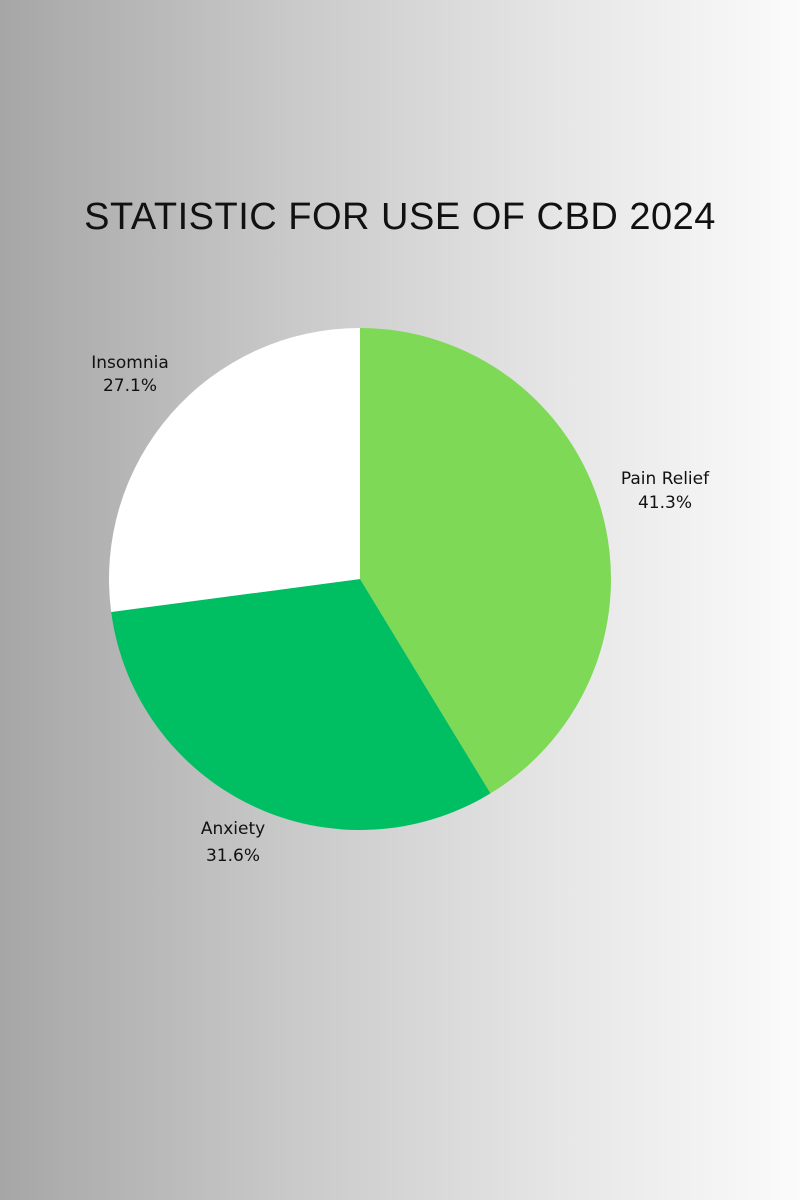 The image size is (800, 1200). I want to click on slice-value-pain-relief: 41.3%, so click(665, 503).